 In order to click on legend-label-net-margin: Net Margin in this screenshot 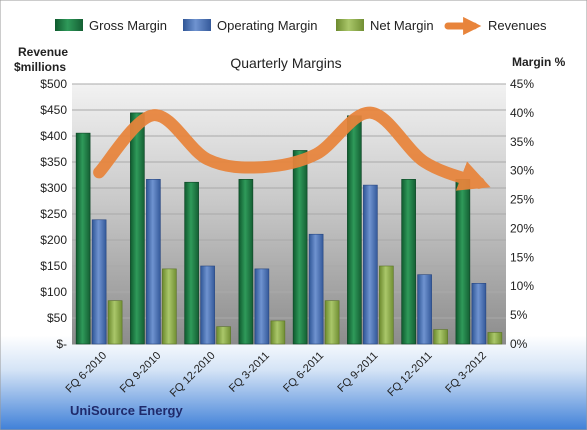, I will do `click(402, 25)`.